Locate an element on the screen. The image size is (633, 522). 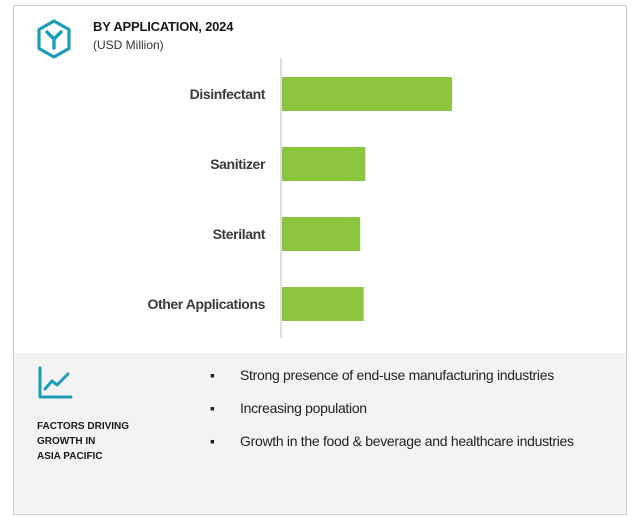
factors-heading-line: FACTORS DRIVING is located at coordinates (83, 426).